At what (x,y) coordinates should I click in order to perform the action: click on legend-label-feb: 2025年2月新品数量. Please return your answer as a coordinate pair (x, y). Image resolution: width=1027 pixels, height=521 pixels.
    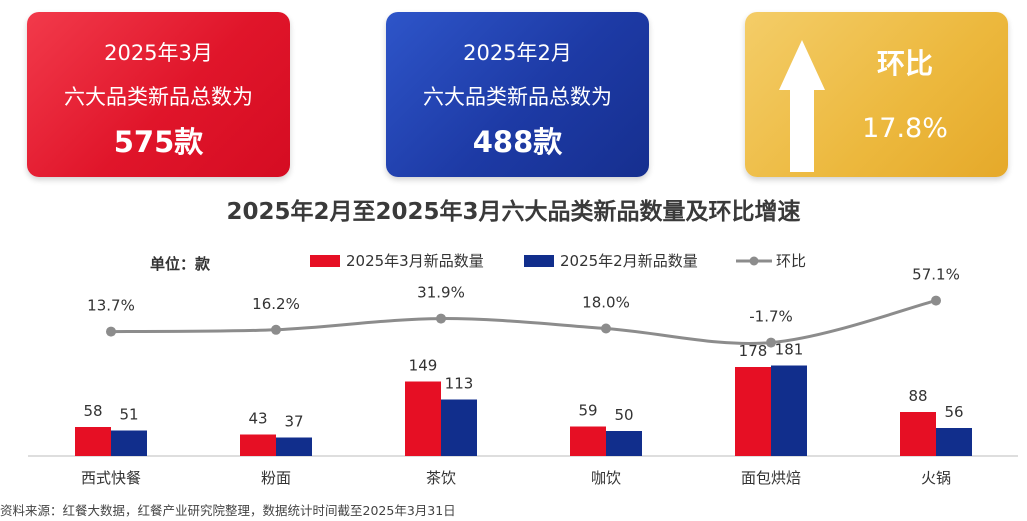
    Looking at the image, I should click on (629, 261).